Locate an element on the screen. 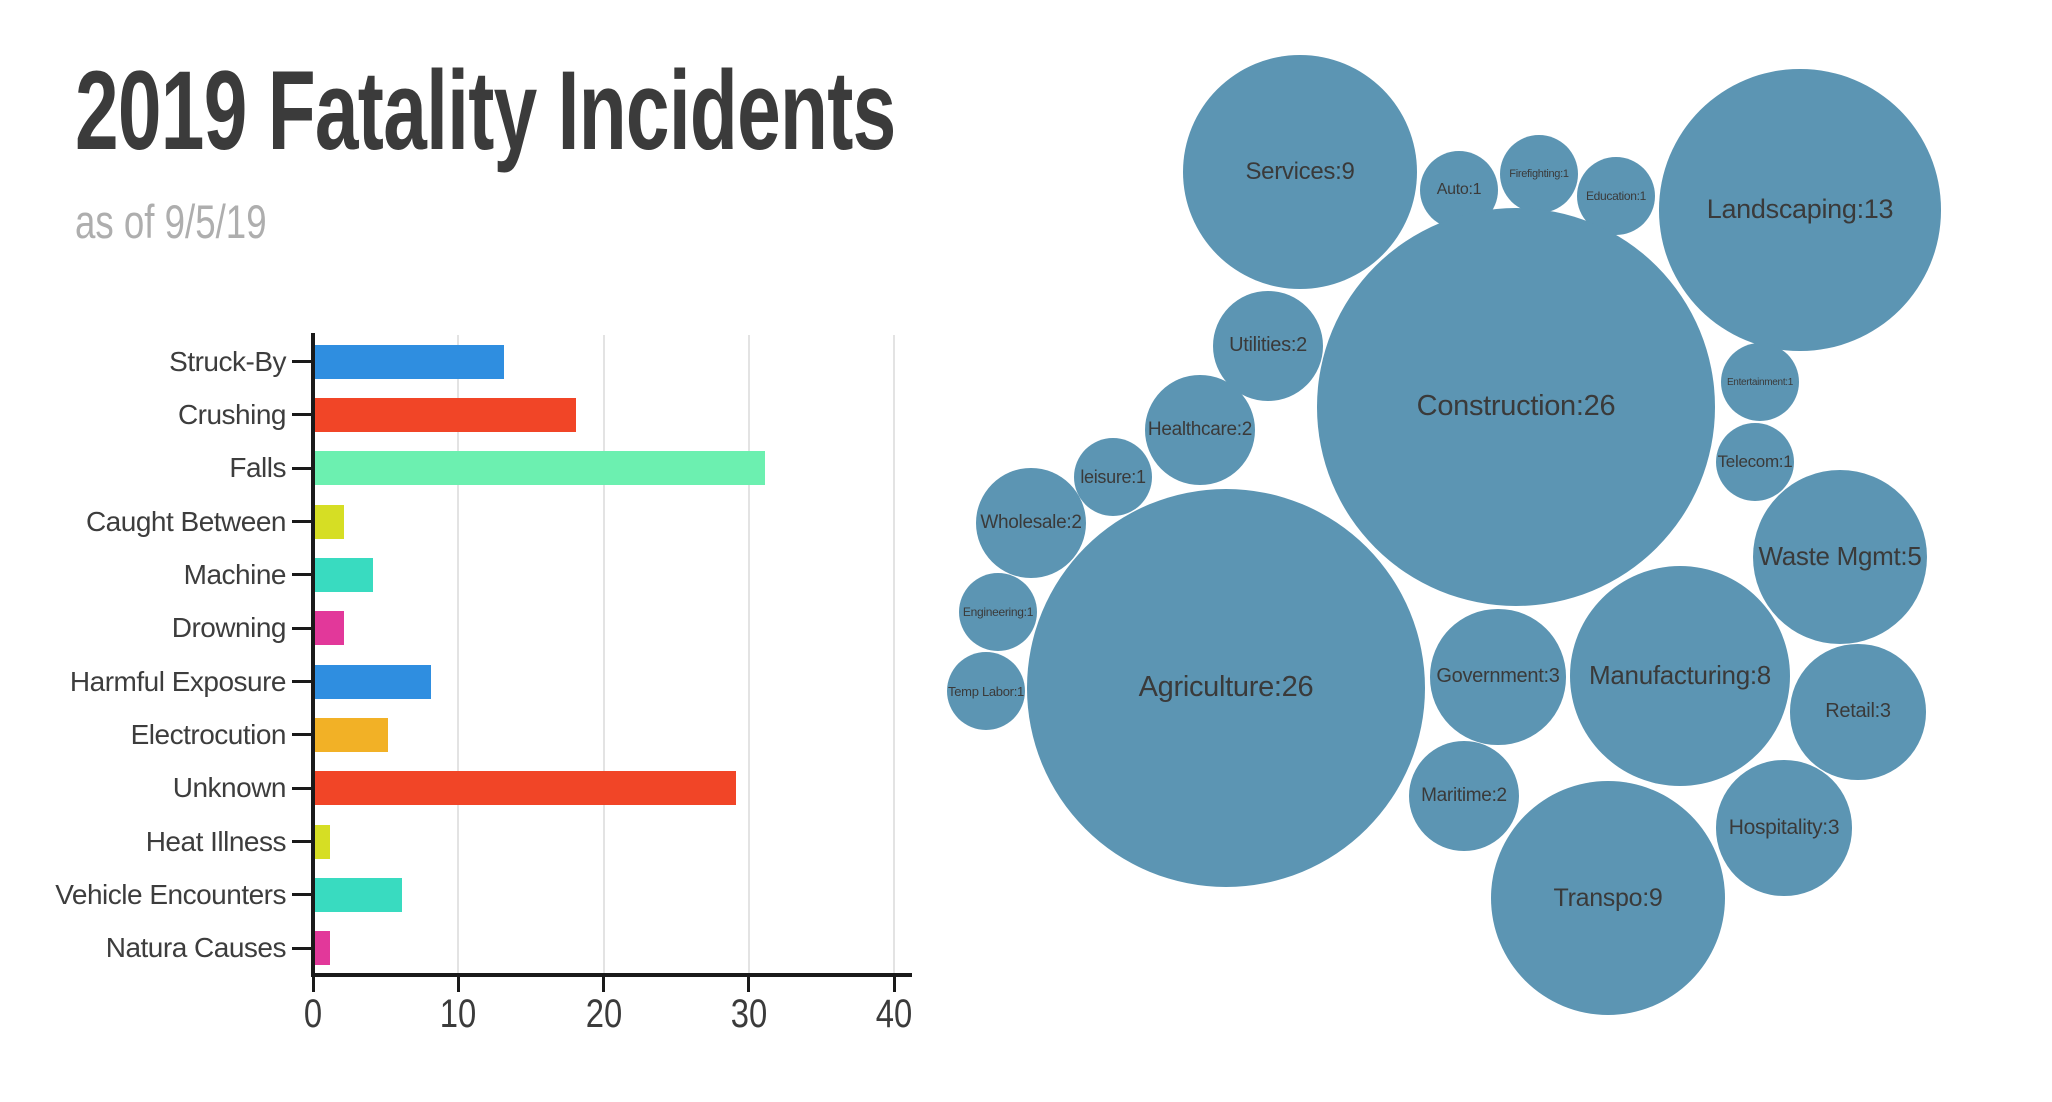  x-tick-label: 10 is located at coordinates (458, 1014).